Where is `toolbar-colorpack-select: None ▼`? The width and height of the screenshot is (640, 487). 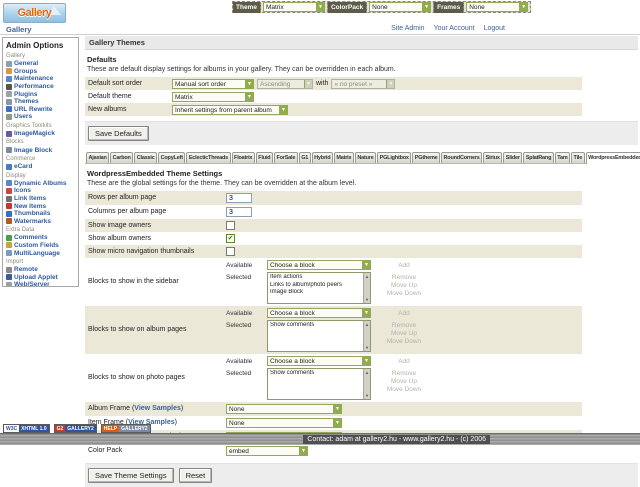
toolbar-colorpack-select: None ▼ is located at coordinates (400, 7).